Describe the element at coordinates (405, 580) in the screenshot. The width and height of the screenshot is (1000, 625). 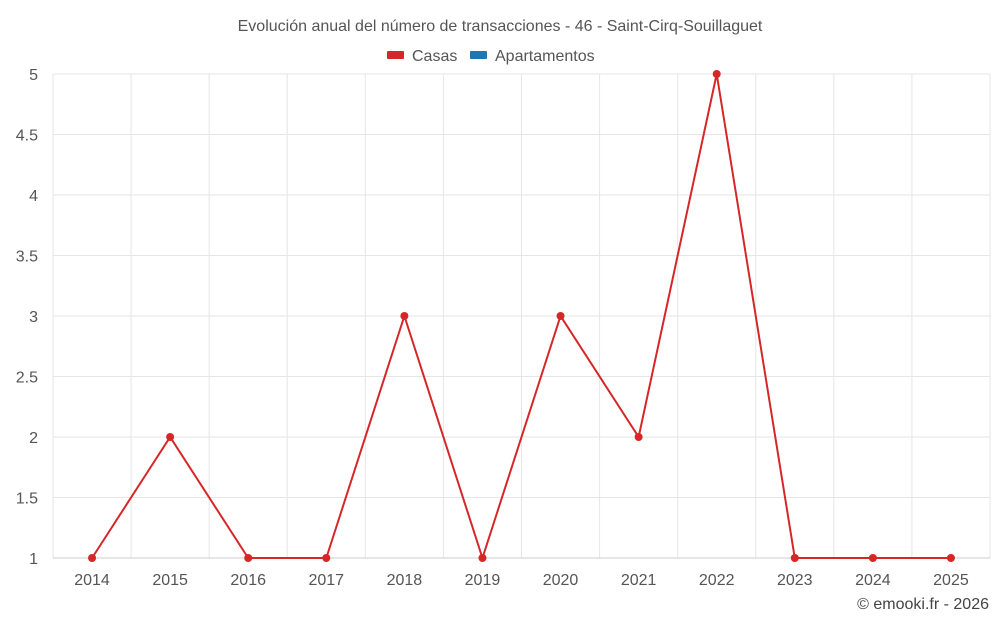
I see `x-tick-label: 2018` at that location.